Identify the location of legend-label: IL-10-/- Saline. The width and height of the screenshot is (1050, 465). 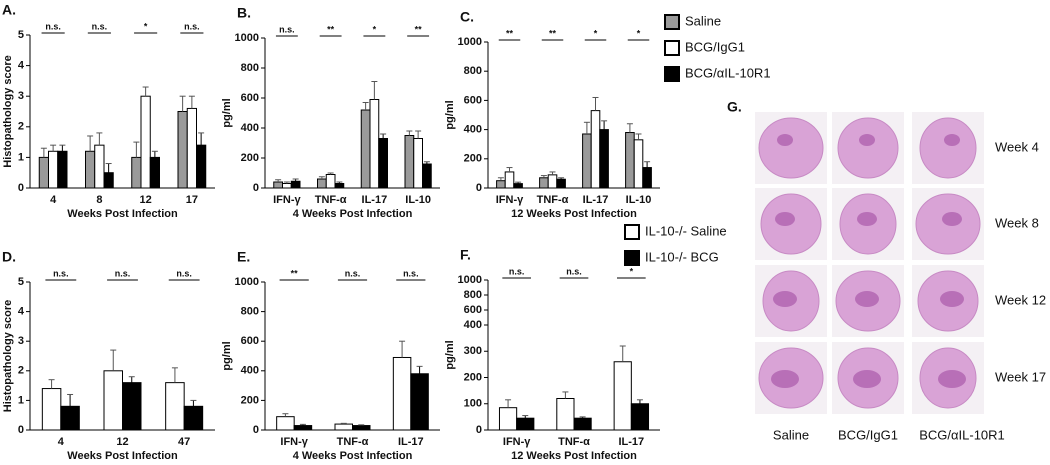
(686, 230).